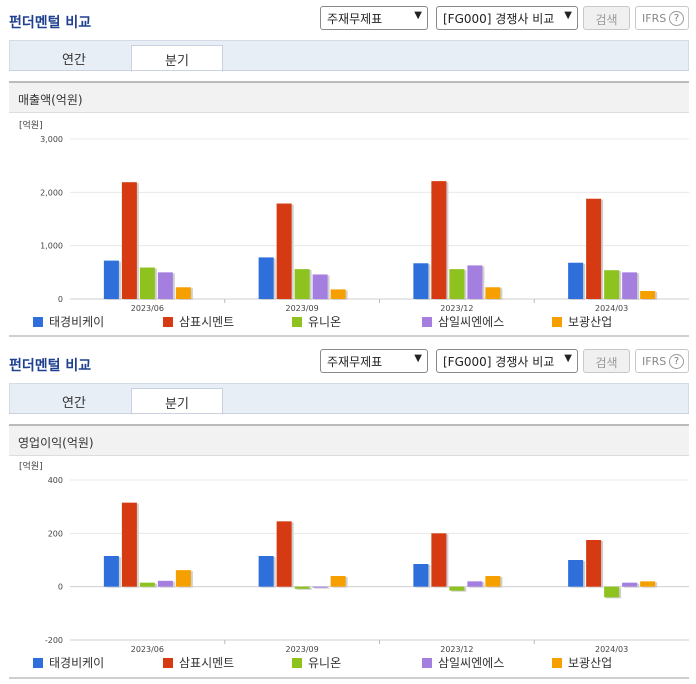  I want to click on section-title: 영업이익(억원), so click(349, 440).